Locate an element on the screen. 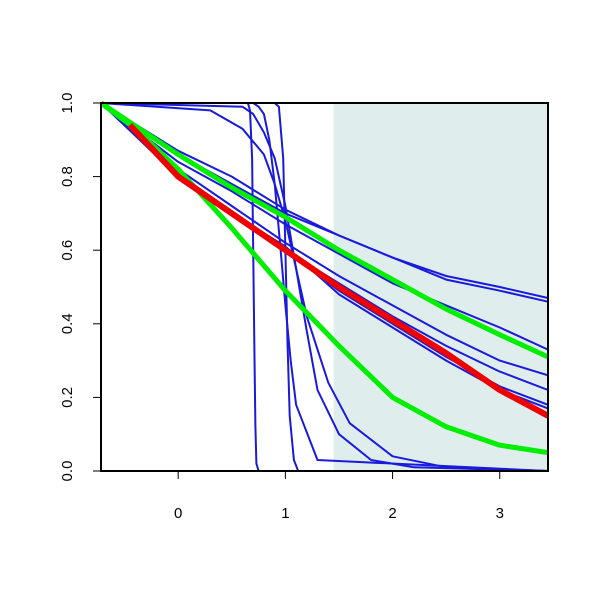 Image resolution: width=600 pixels, height=600 pixels. y-axis: 0.0 0.2 0.4 0.6 0.8 1.0 is located at coordinates (80, 287).